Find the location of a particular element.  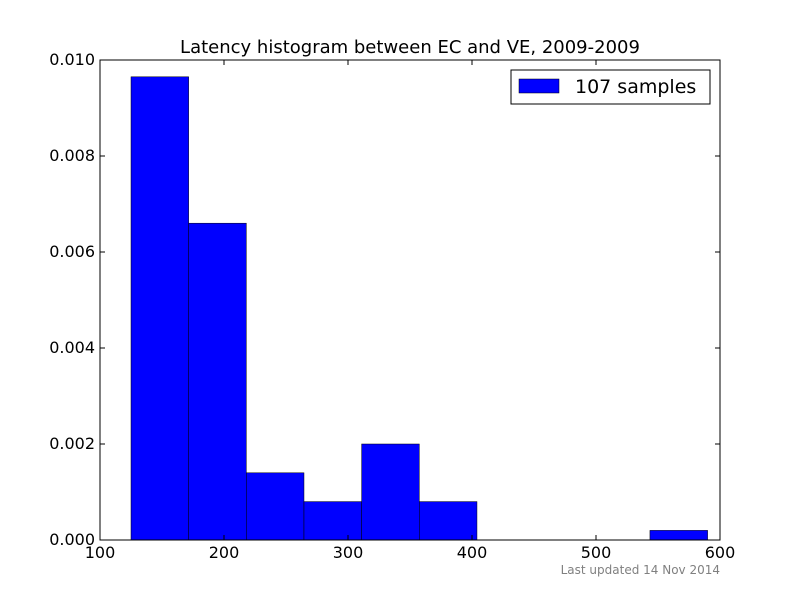

y-tick-label: 0.004 is located at coordinates (72, 347).